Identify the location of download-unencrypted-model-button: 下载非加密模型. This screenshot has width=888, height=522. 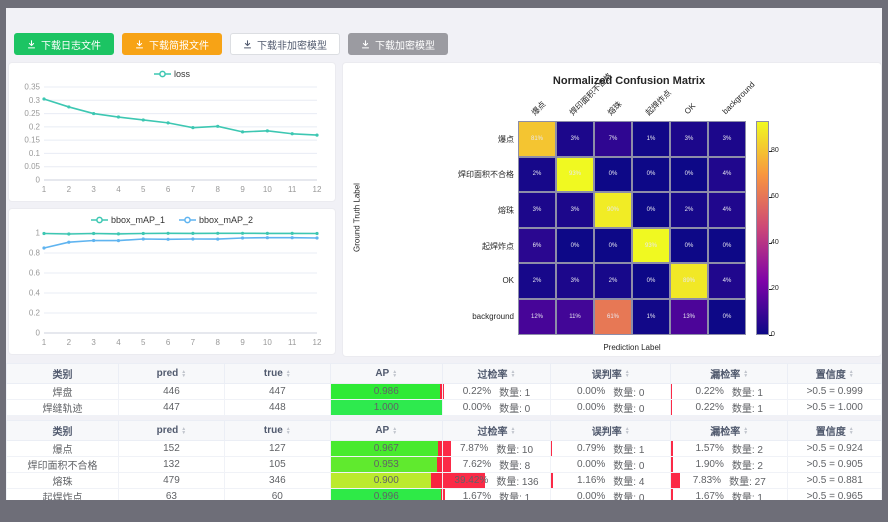
(285, 44).